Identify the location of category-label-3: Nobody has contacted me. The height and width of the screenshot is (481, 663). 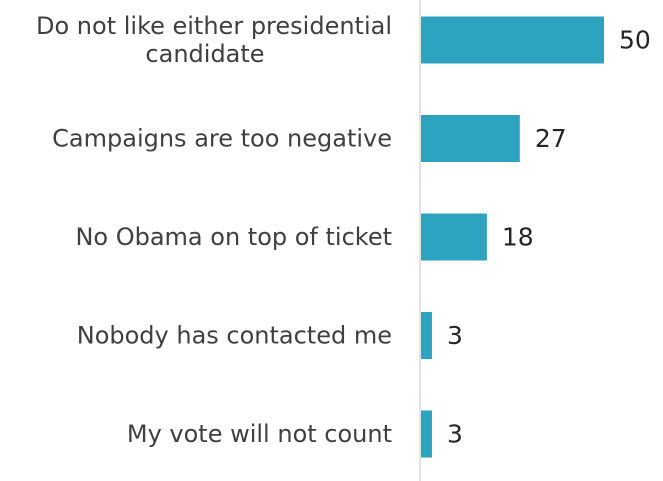
(234, 336).